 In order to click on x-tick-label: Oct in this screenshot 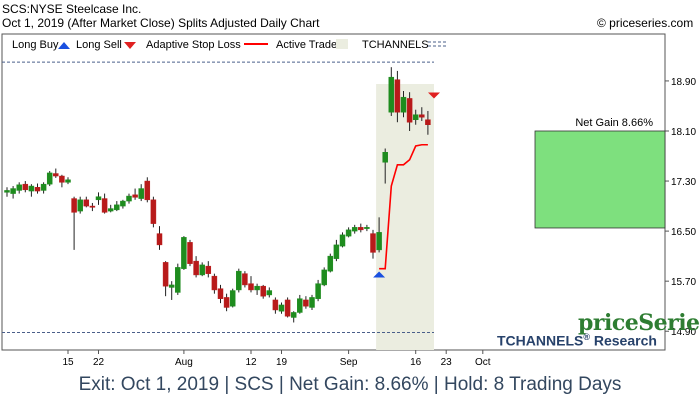, I will do `click(483, 362)`.